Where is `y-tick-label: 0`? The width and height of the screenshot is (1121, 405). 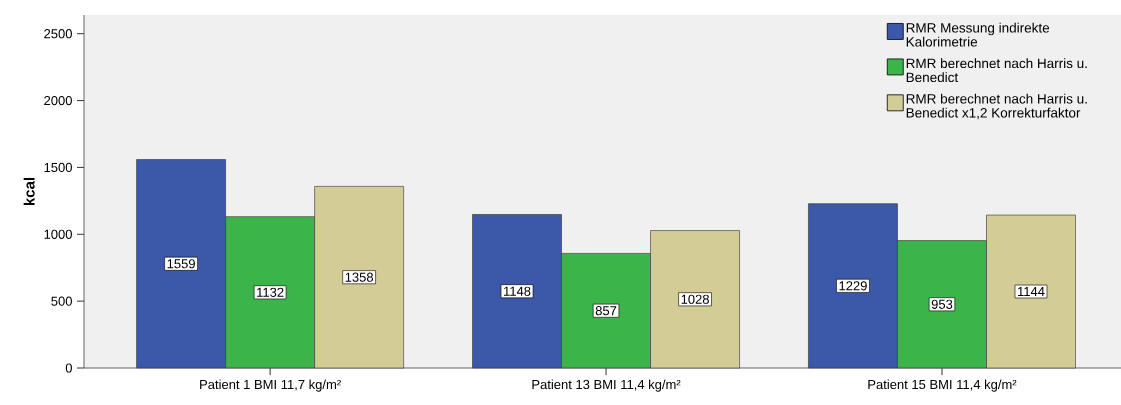
y-tick-label: 0 is located at coordinates (68, 368).